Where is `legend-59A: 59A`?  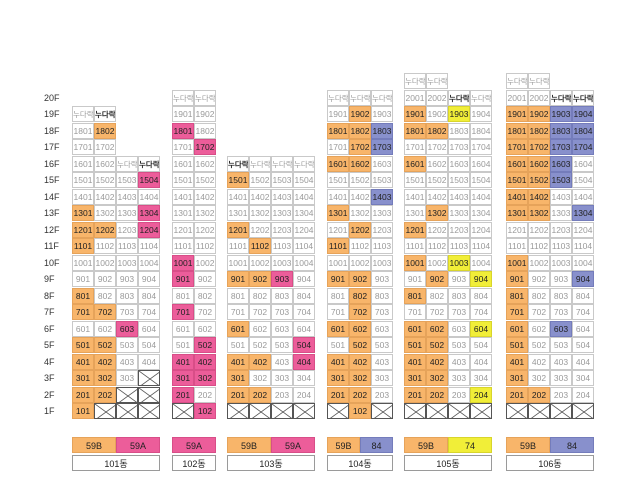 legend-59A: 59A is located at coordinates (293, 445).